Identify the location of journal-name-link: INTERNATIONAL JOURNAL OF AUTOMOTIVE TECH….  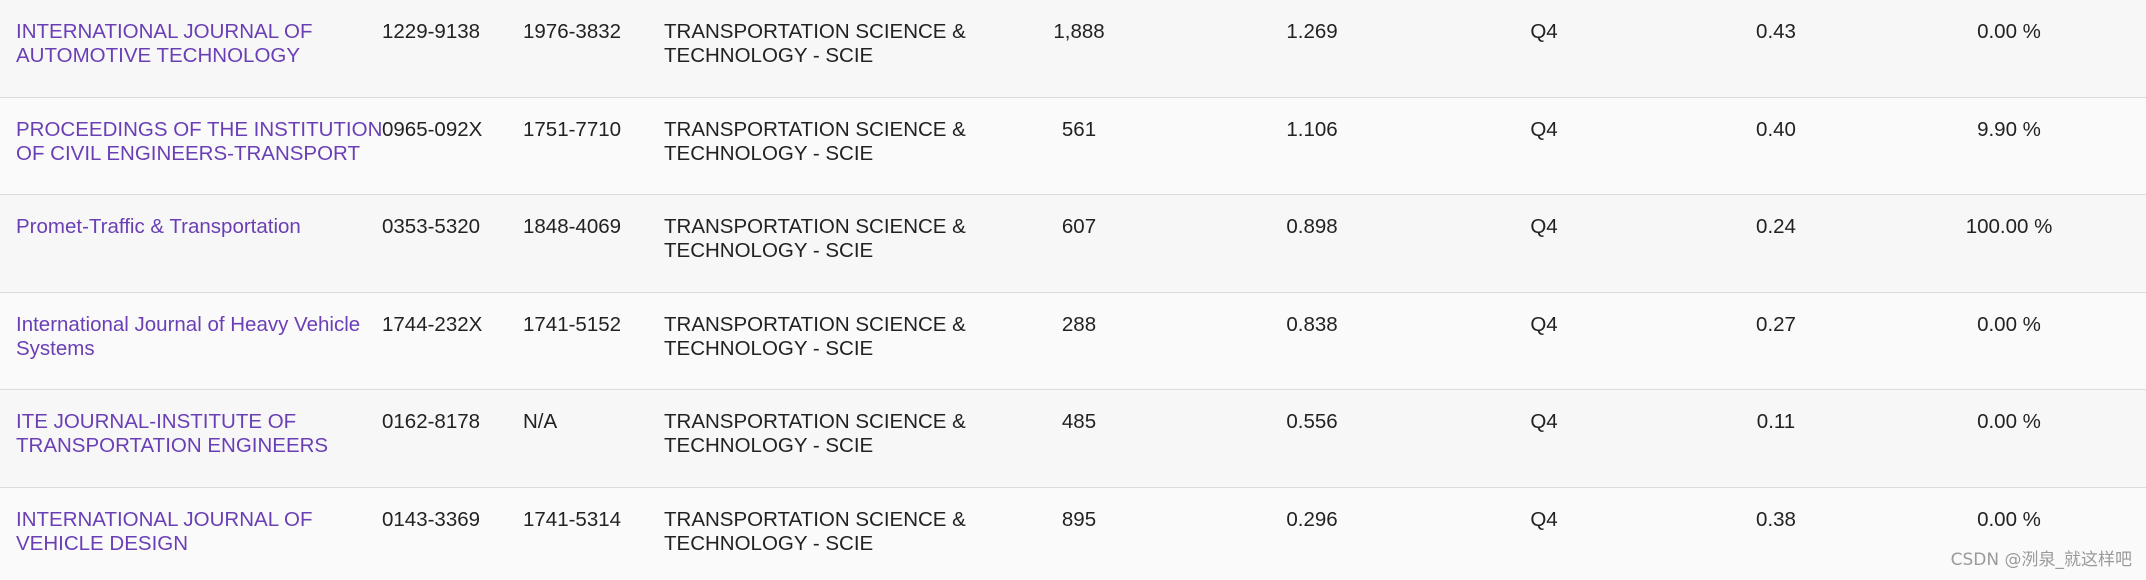
(164, 43).